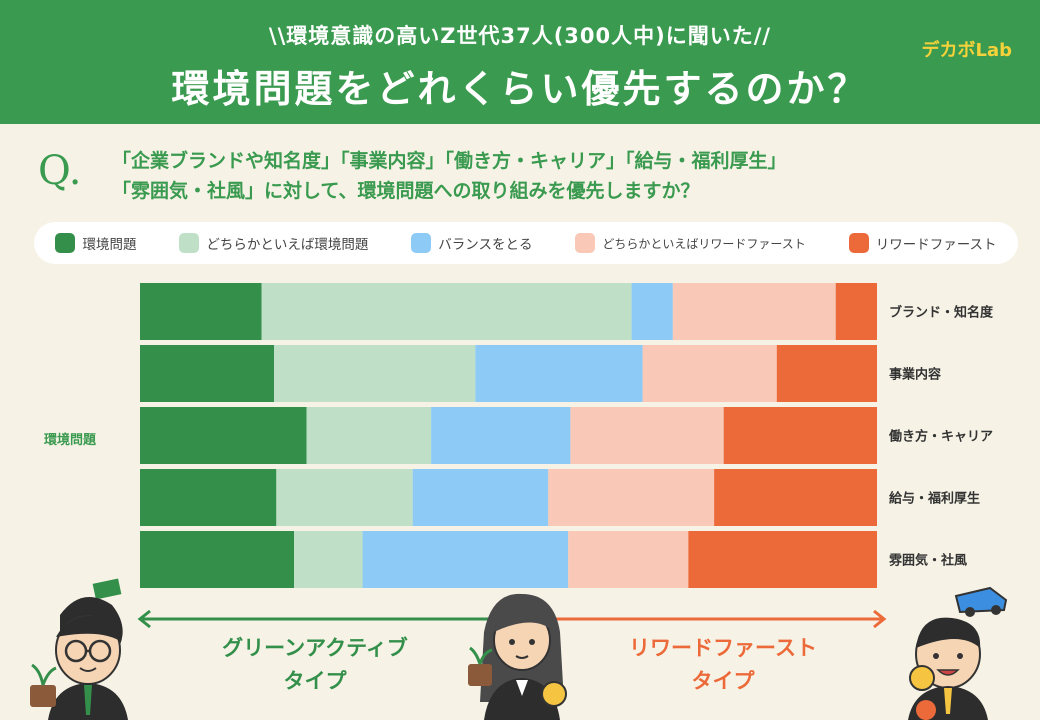 The height and width of the screenshot is (720, 1040). I want to click on category-label: 働き方・キャリア, so click(940, 437).